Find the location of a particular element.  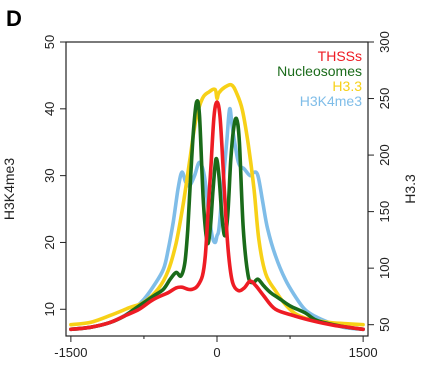

x-tick-label: -1500 is located at coordinates (70, 352).